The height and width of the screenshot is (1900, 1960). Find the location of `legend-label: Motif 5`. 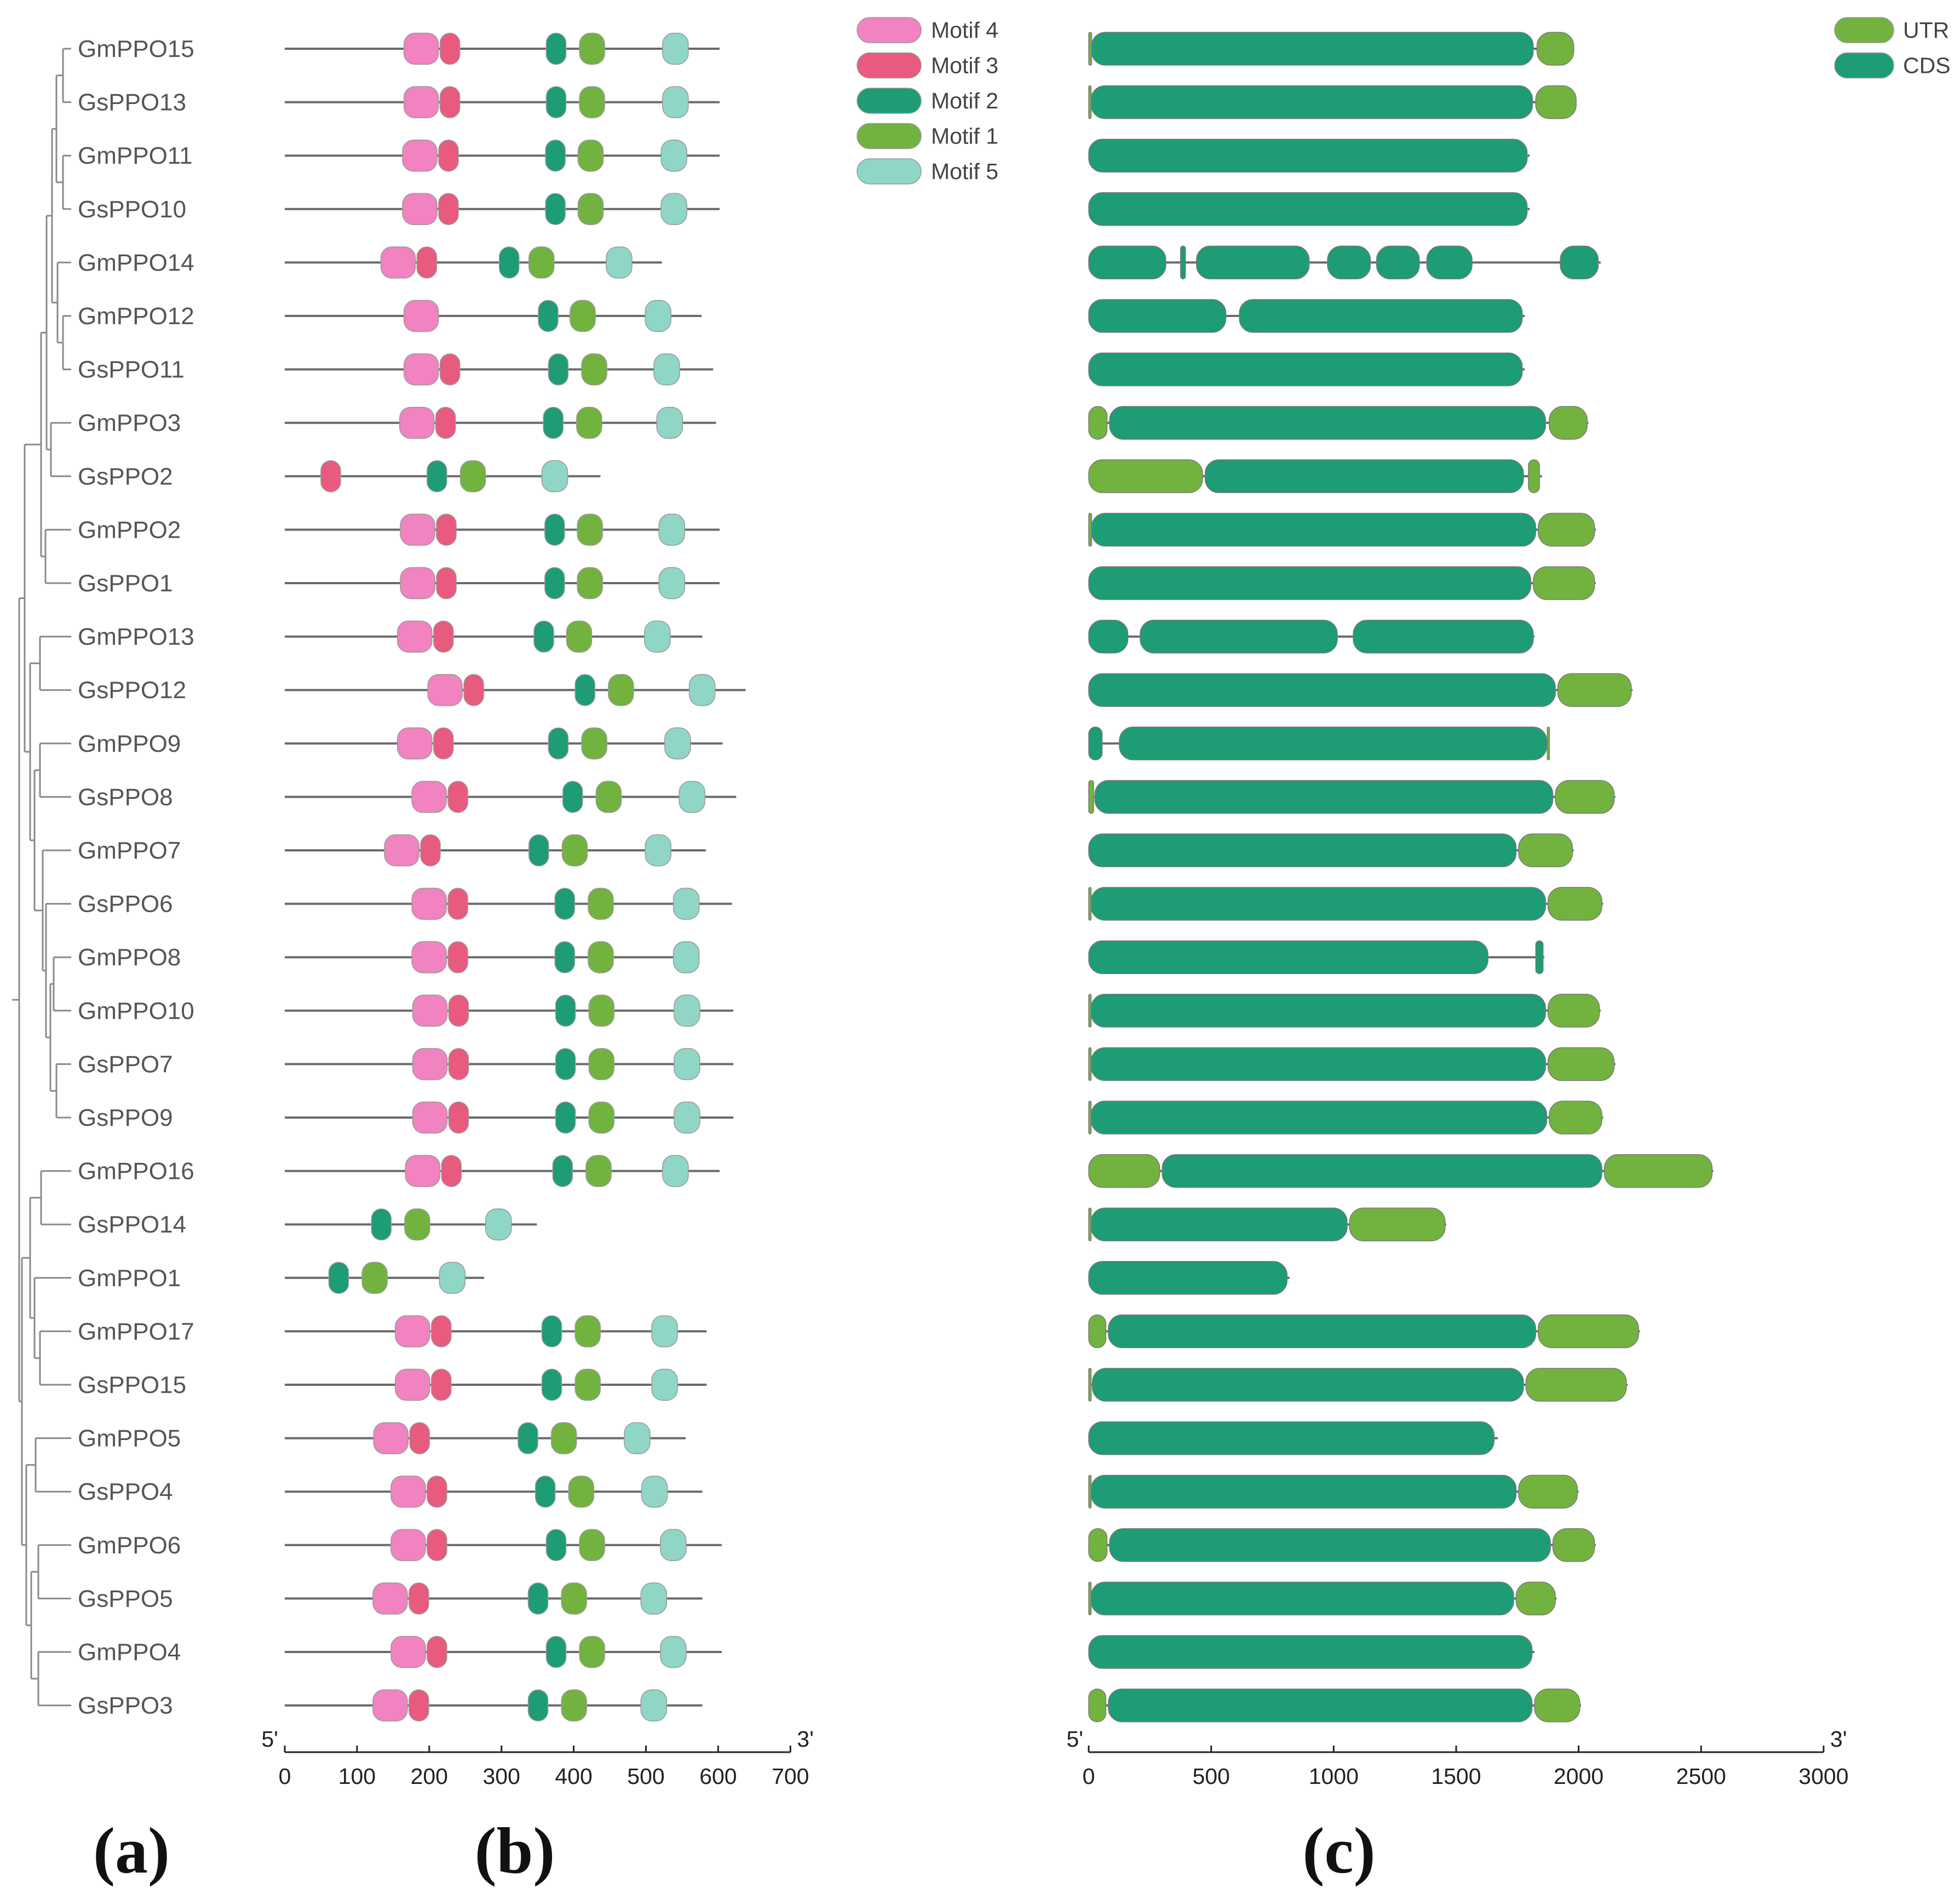

legend-label: Motif 5 is located at coordinates (964, 171).